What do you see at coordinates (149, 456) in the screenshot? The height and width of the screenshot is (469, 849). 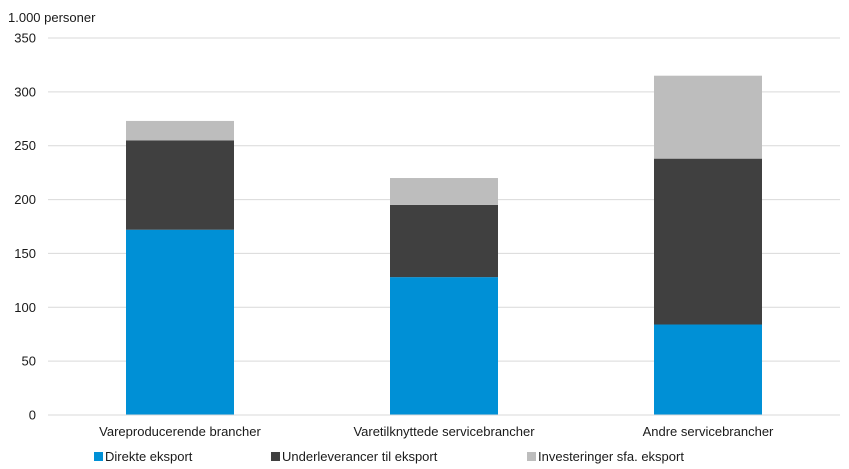 I see `legend-label: Direkte eksport` at bounding box center [149, 456].